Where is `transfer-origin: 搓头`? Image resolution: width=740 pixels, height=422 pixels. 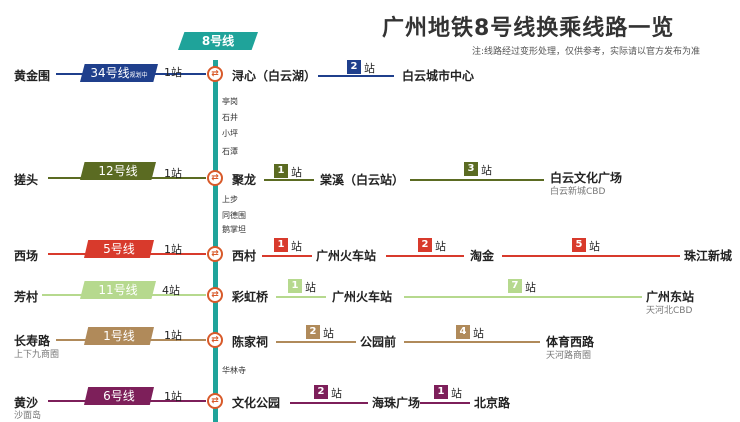 transfer-origin: 搓头 is located at coordinates (26, 180).